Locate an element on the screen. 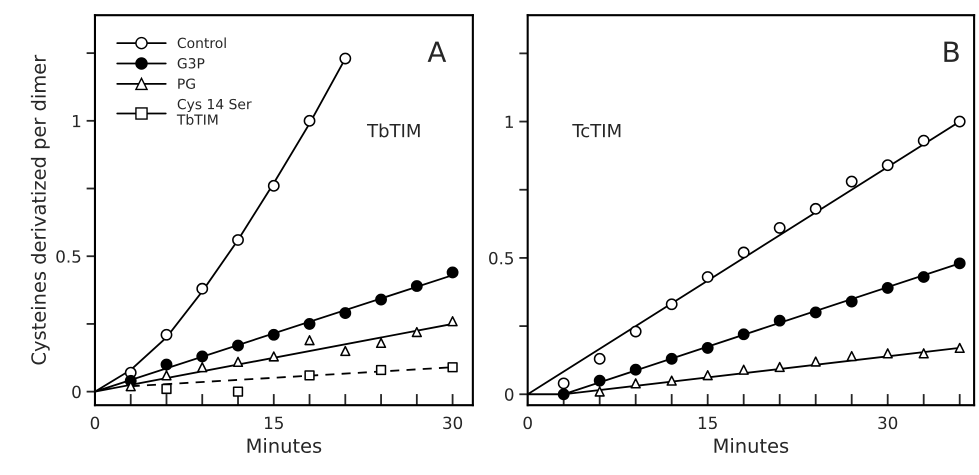 This screenshot has width=979, height=475. annotation: TbTIM is located at coordinates (393, 130).